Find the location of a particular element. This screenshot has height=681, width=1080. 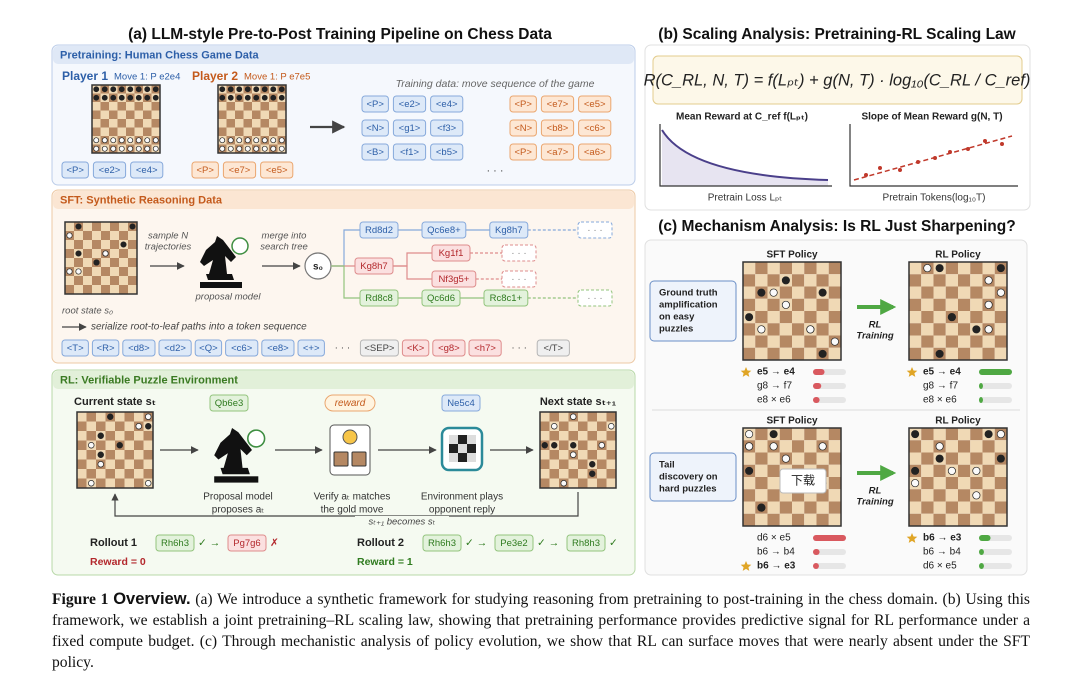

token: <e5> is located at coordinates (595, 104).